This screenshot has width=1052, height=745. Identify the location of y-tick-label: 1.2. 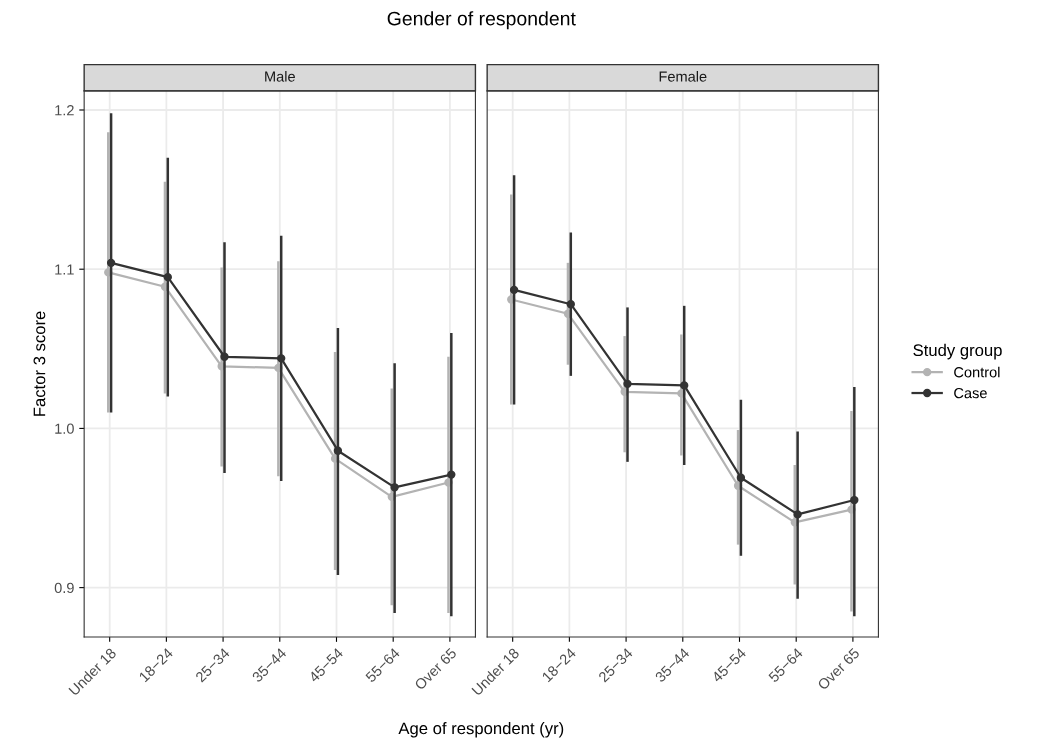
(64, 110).